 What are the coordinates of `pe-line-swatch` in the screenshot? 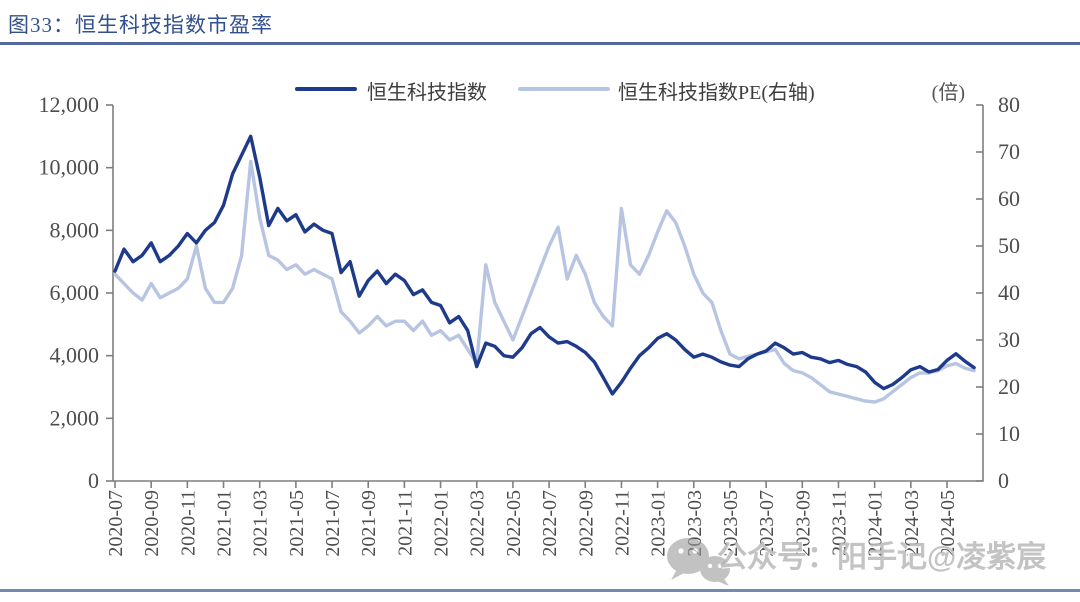 It's located at (564, 89).